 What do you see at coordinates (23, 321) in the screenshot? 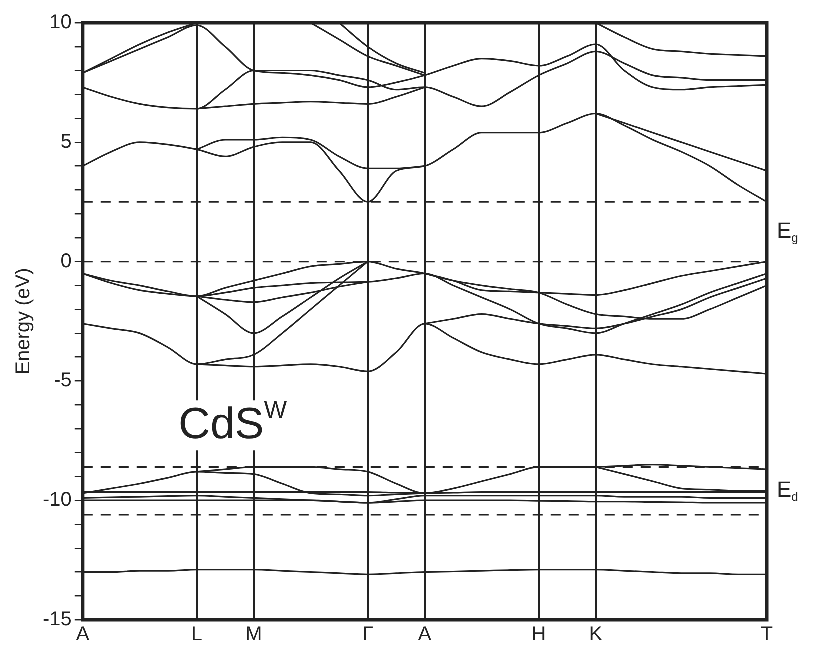
I see `y-axis-title: Energy (eV)` at bounding box center [23, 321].